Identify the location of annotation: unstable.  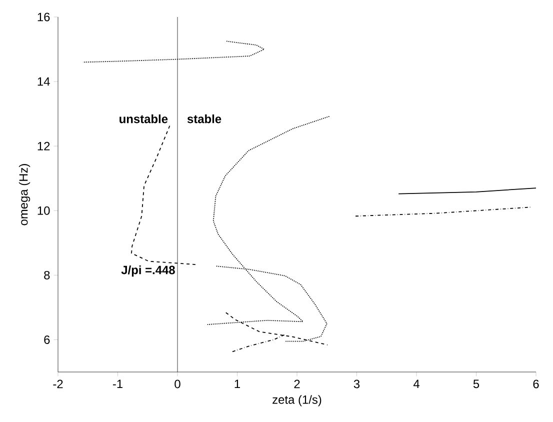
(144, 119).